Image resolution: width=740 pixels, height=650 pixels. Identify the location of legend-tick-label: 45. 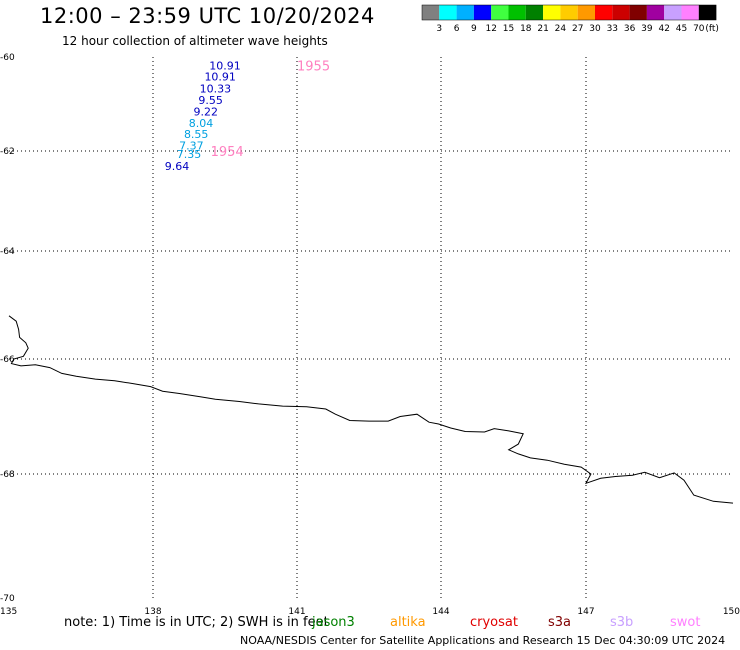
(681, 29).